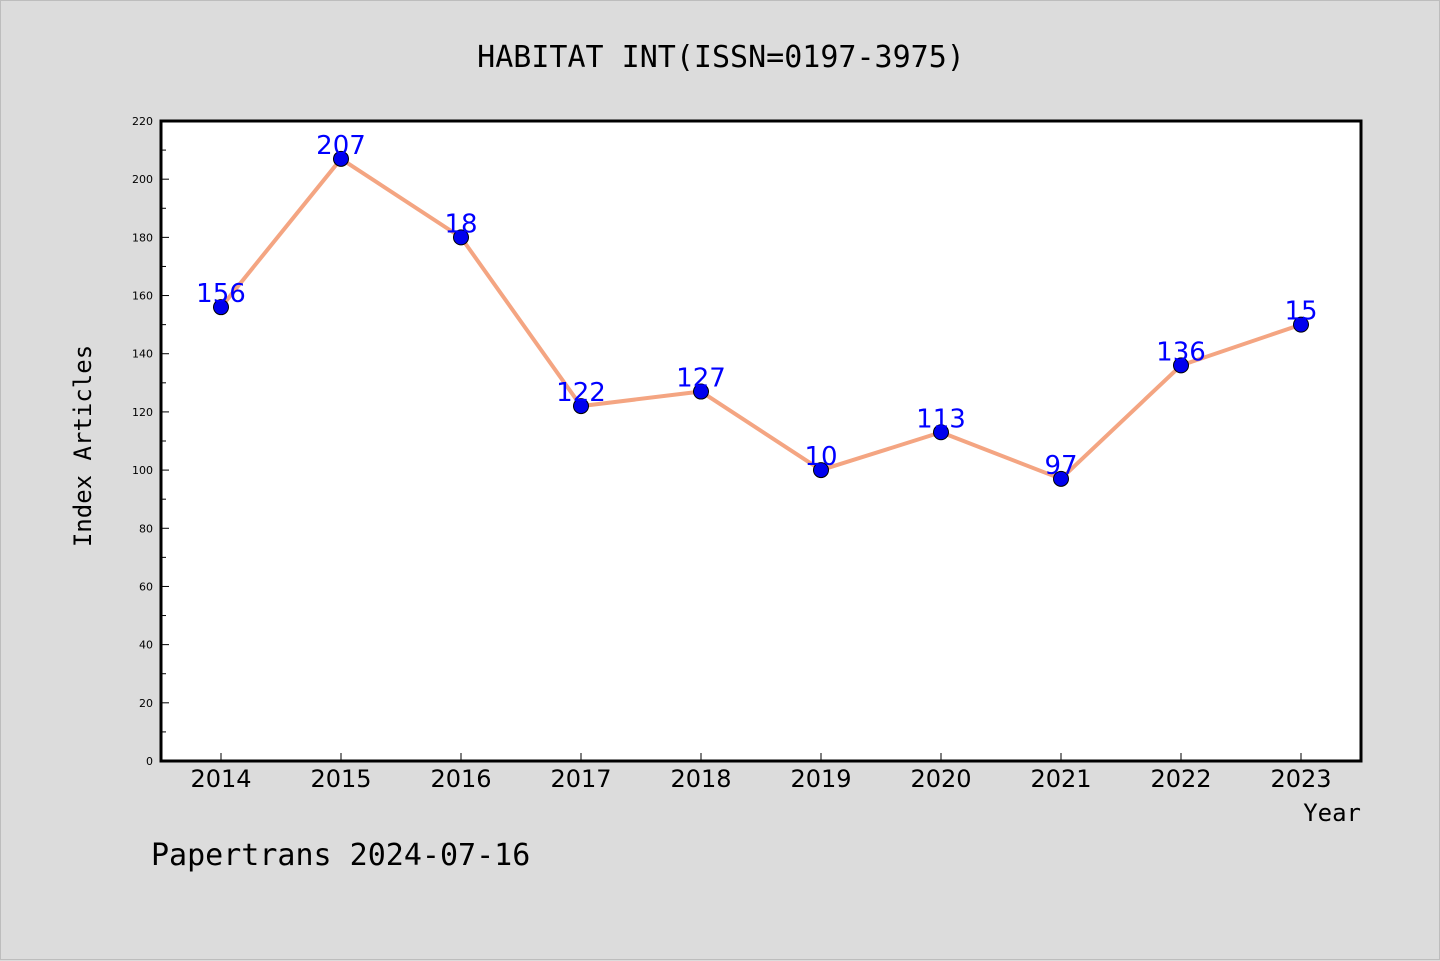 The image size is (1440, 961). I want to click on data-label: 18, so click(460, 224).